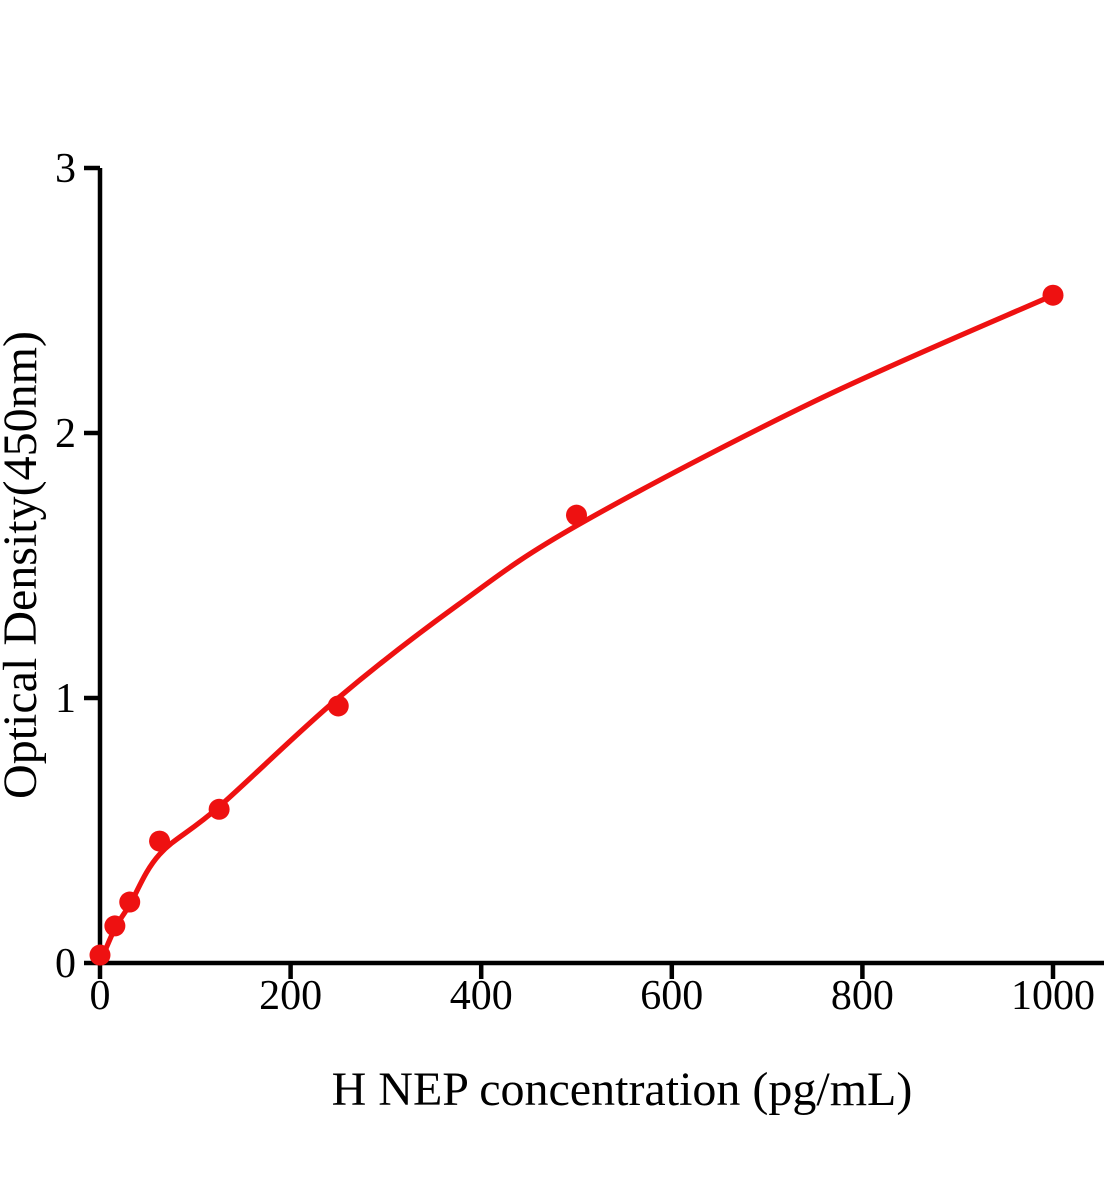  I want to click on y-tick-label: 0, so click(65, 964).